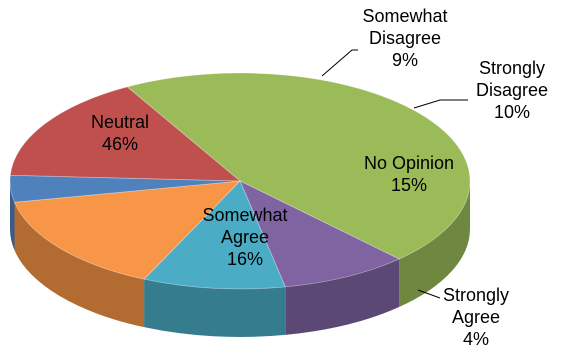  I want to click on data-label-2-line-2: 10%, so click(512, 112).